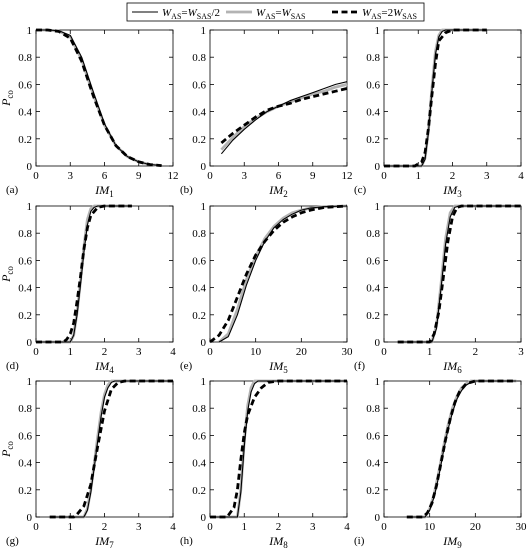 This screenshot has height=550, width=528. Describe the element at coordinates (105, 176) in the screenshot. I see `x-tick-label: 6` at that location.